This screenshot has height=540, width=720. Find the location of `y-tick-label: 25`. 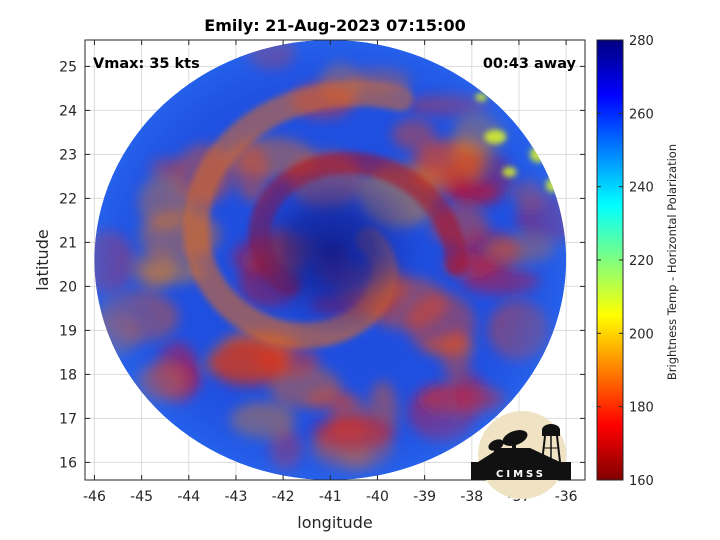

y-tick-label: 25 is located at coordinates (68, 67).